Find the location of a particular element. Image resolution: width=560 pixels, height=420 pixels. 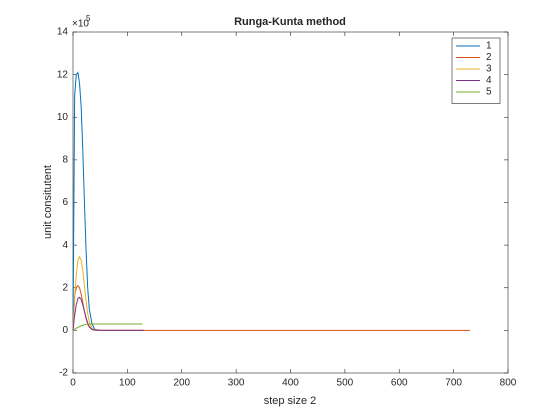

legend-label: 2 is located at coordinates (489, 57).